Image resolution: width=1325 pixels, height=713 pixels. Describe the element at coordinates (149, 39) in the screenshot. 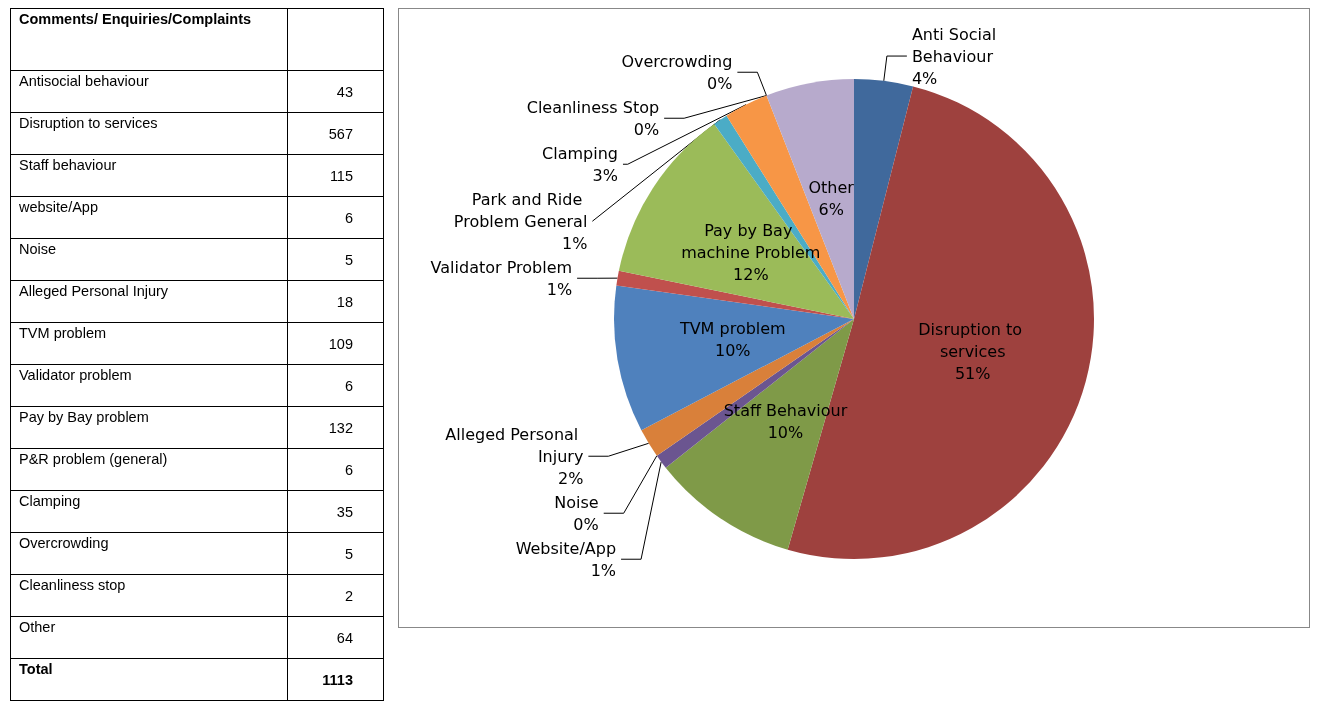

I see `text: Comments/ Enquiries/Complaints` at that location.